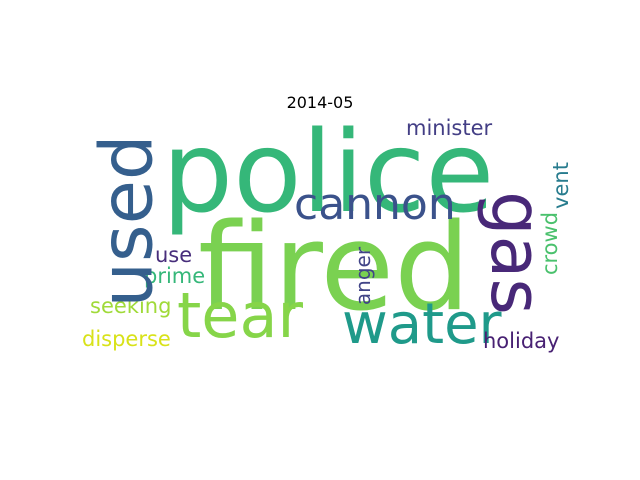 This screenshot has height=480, width=640. Describe the element at coordinates (328, 173) in the screenshot. I see `word-police: police` at that location.